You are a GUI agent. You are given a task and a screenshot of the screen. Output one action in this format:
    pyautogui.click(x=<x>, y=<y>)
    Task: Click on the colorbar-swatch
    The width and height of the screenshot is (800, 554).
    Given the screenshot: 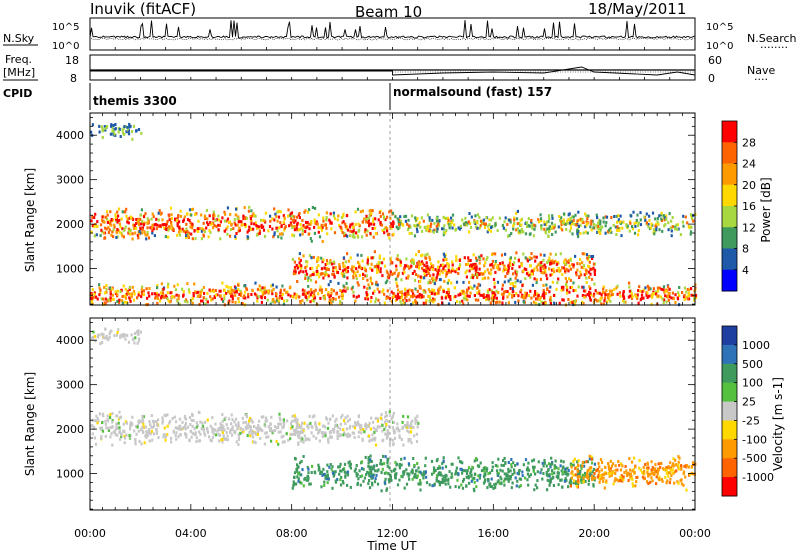 What is the action you would take?
    pyautogui.click(x=729, y=174)
    